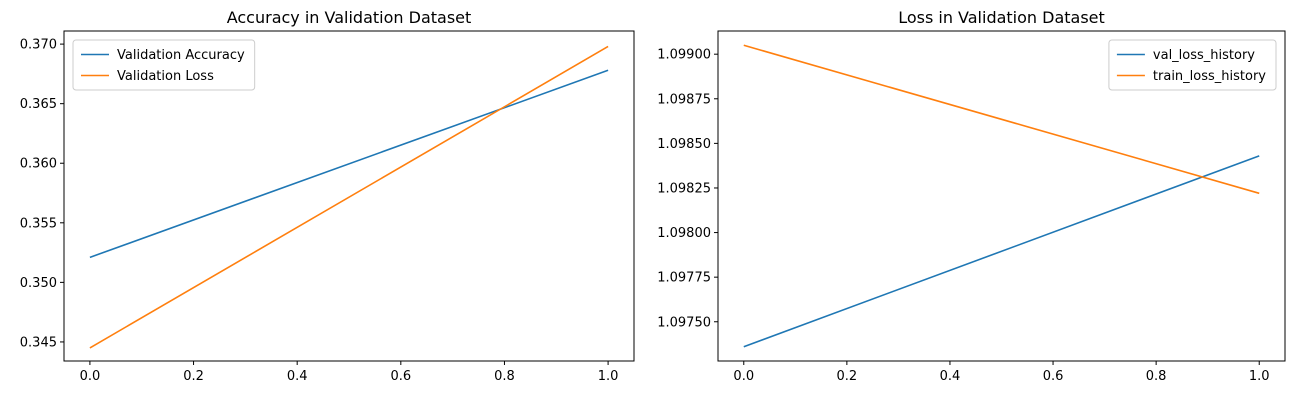 The height and width of the screenshot is (400, 1300). What do you see at coordinates (349, 17) in the screenshot?
I see `chart-title: Accuracy in Validation Dataset` at bounding box center [349, 17].